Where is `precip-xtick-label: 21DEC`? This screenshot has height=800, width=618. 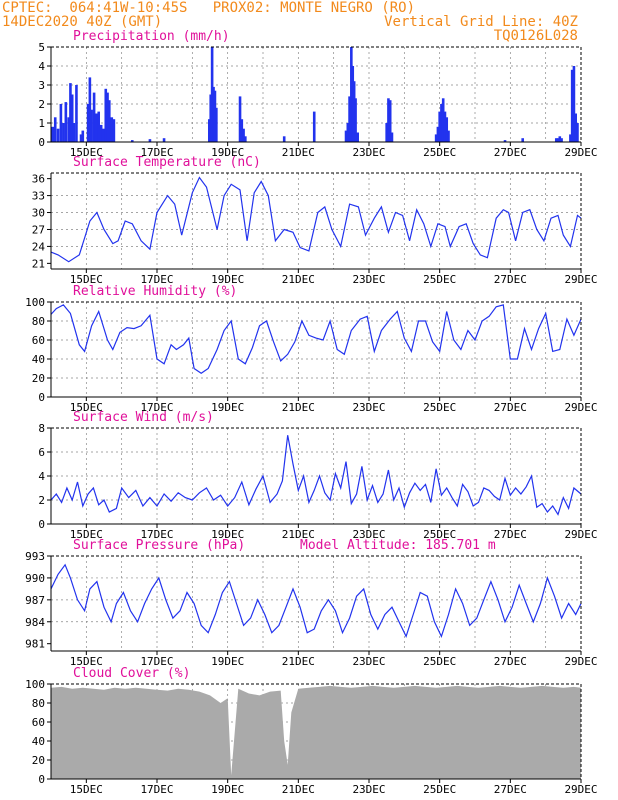
precip-xtick-label: 21DEC is located at coordinates (298, 152).